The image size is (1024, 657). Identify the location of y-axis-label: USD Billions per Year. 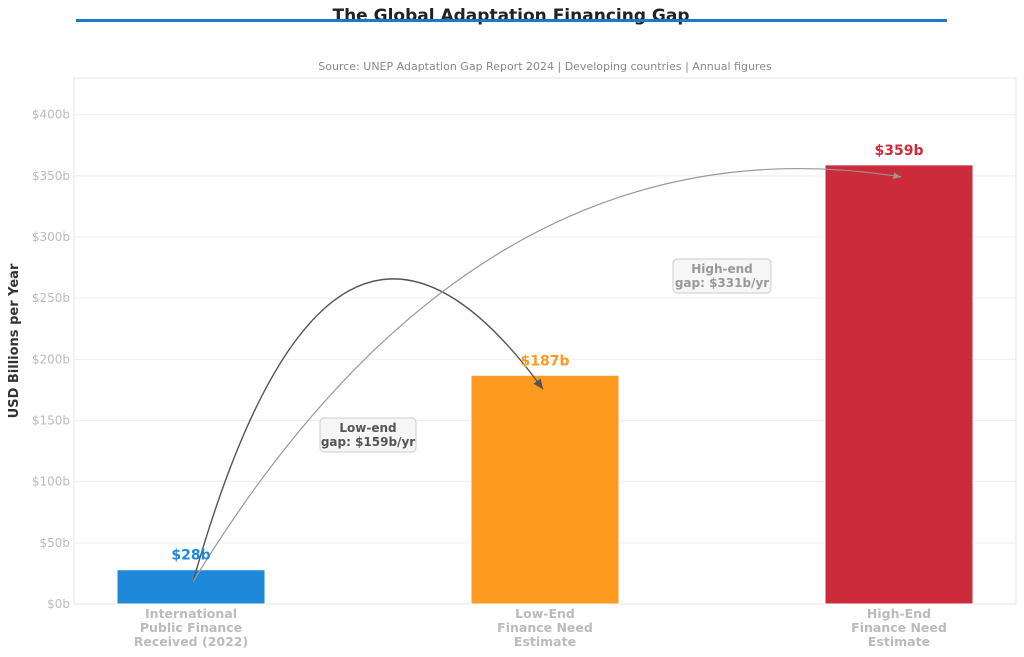
(14, 340).